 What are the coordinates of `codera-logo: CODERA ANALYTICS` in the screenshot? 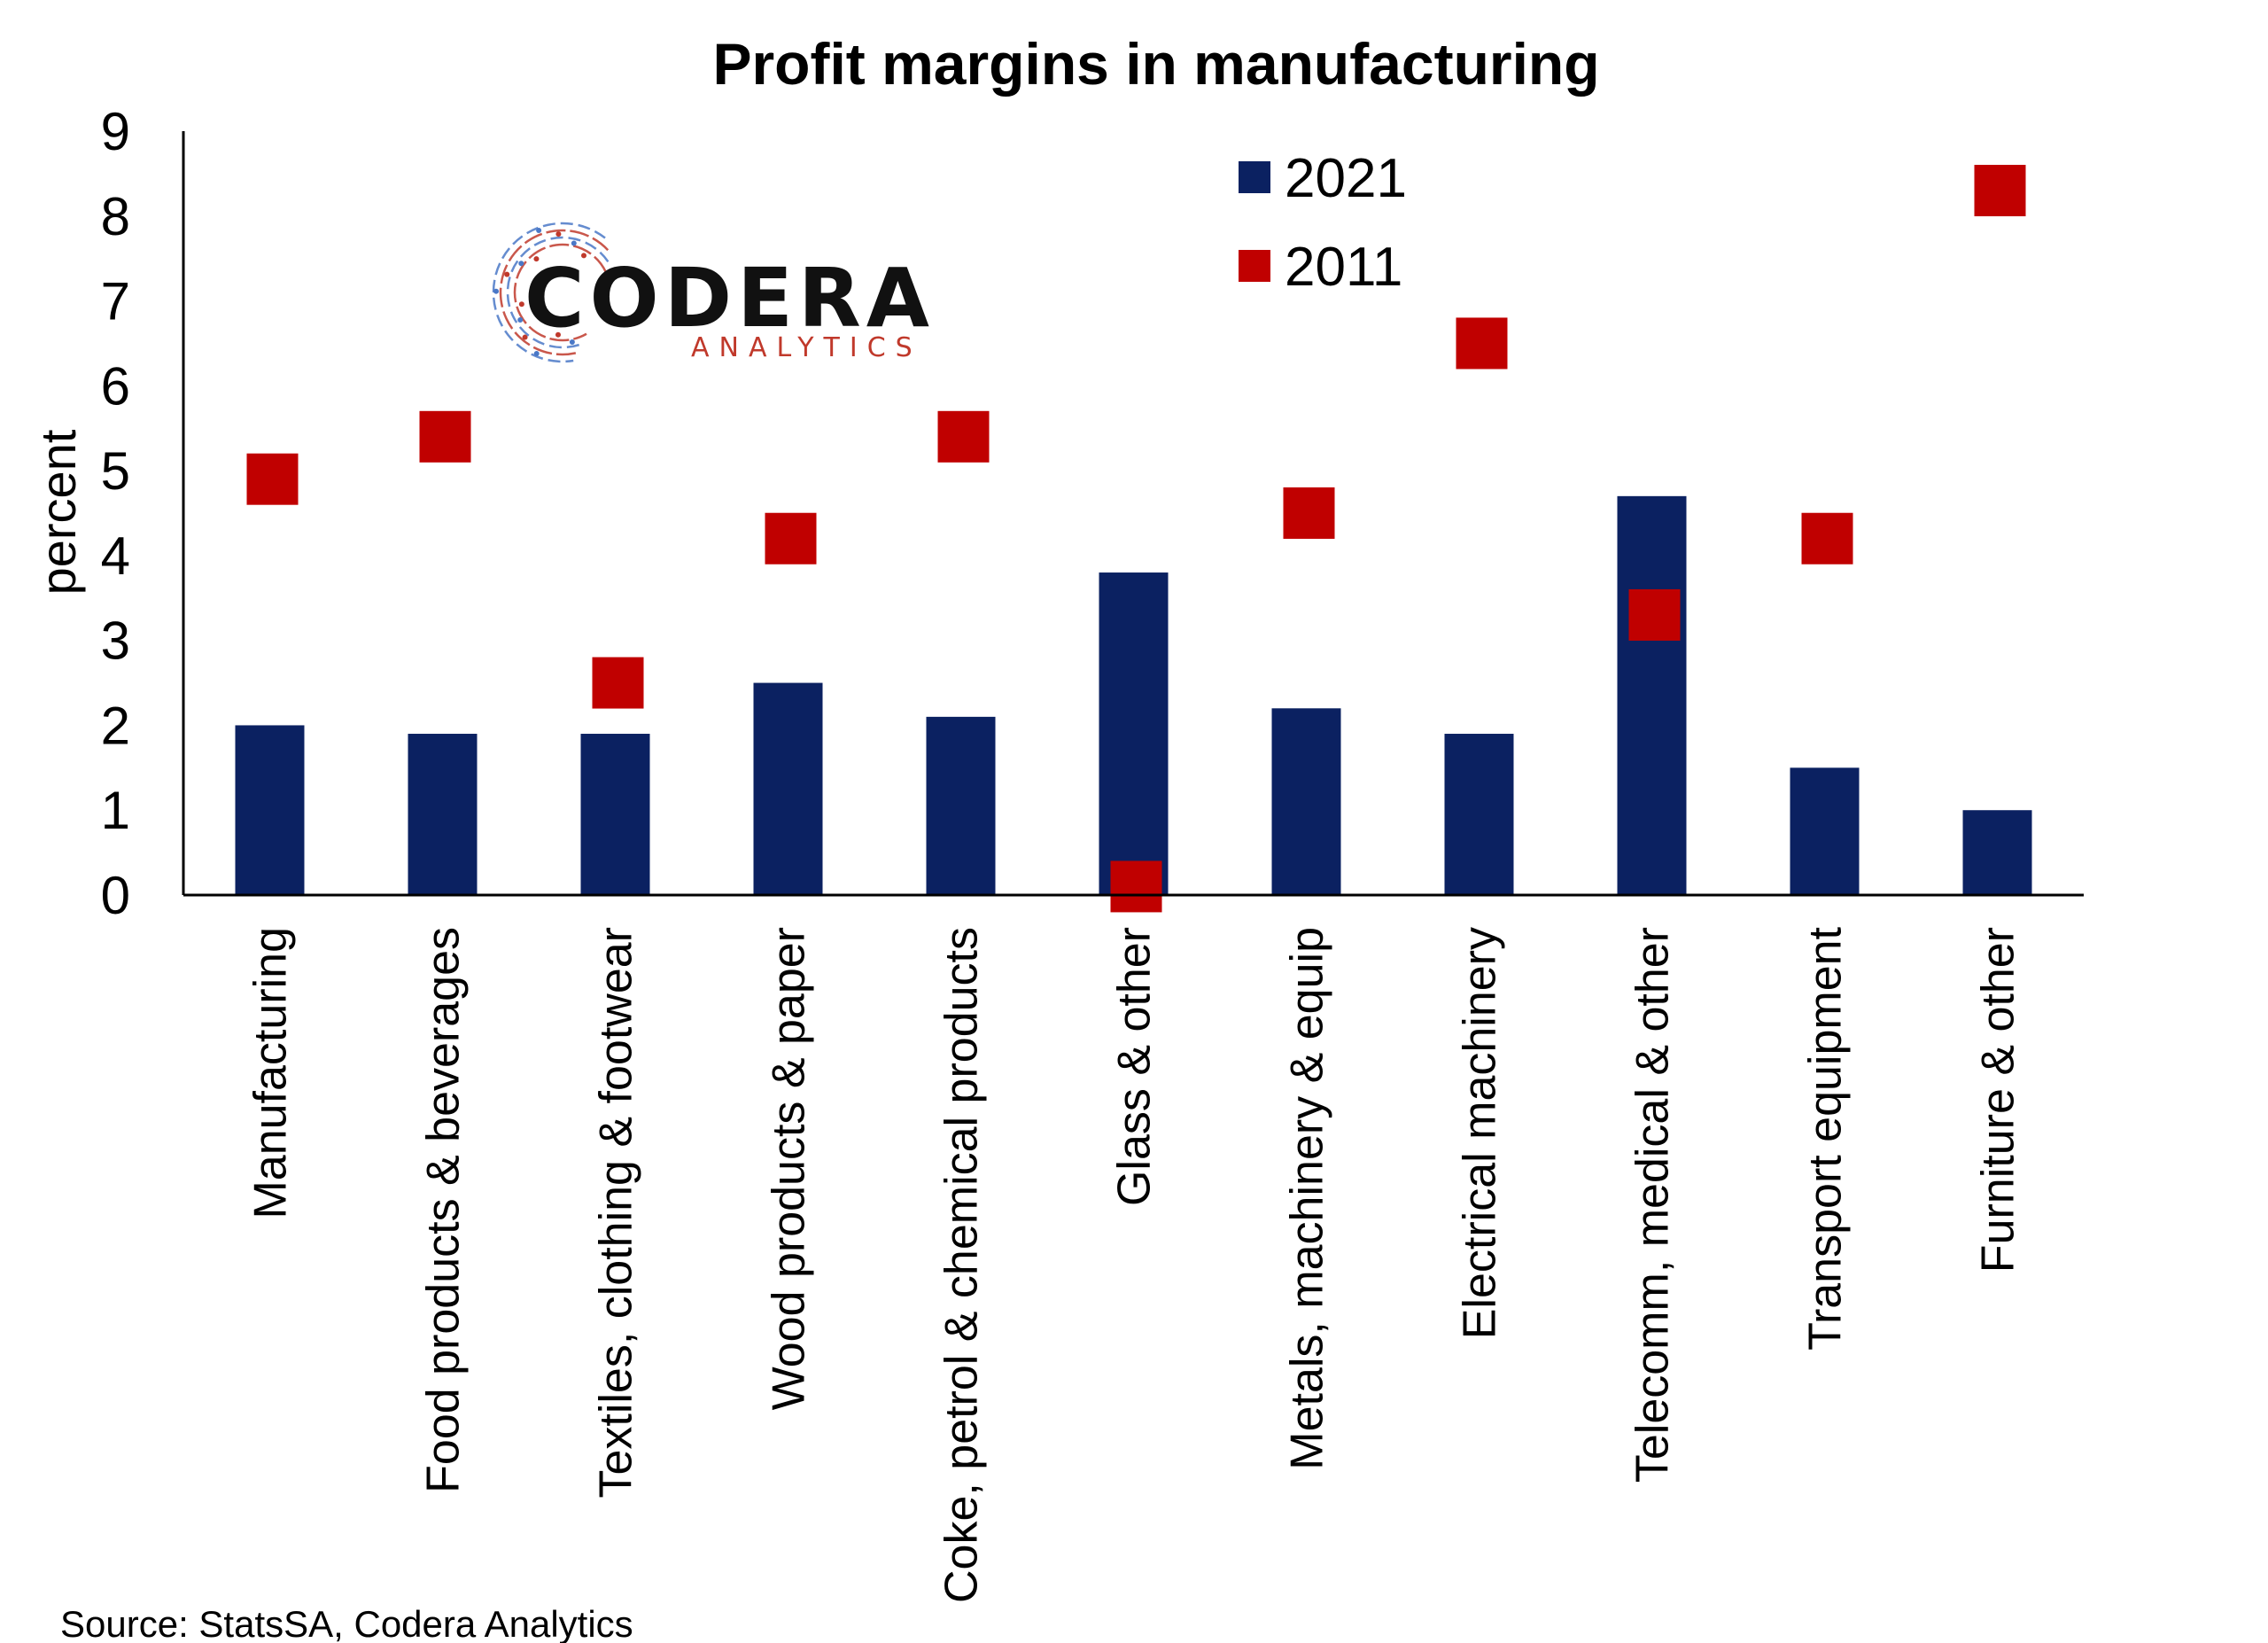 It's located at (713, 292).